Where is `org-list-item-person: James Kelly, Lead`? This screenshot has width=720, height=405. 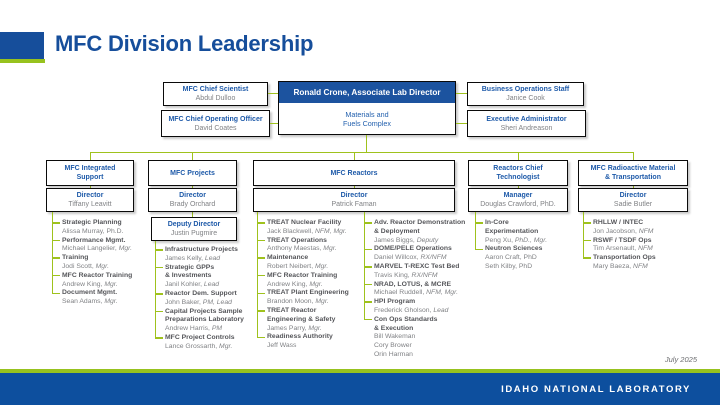 org-list-item-person: James Kelly, Lead is located at coordinates (193, 258).